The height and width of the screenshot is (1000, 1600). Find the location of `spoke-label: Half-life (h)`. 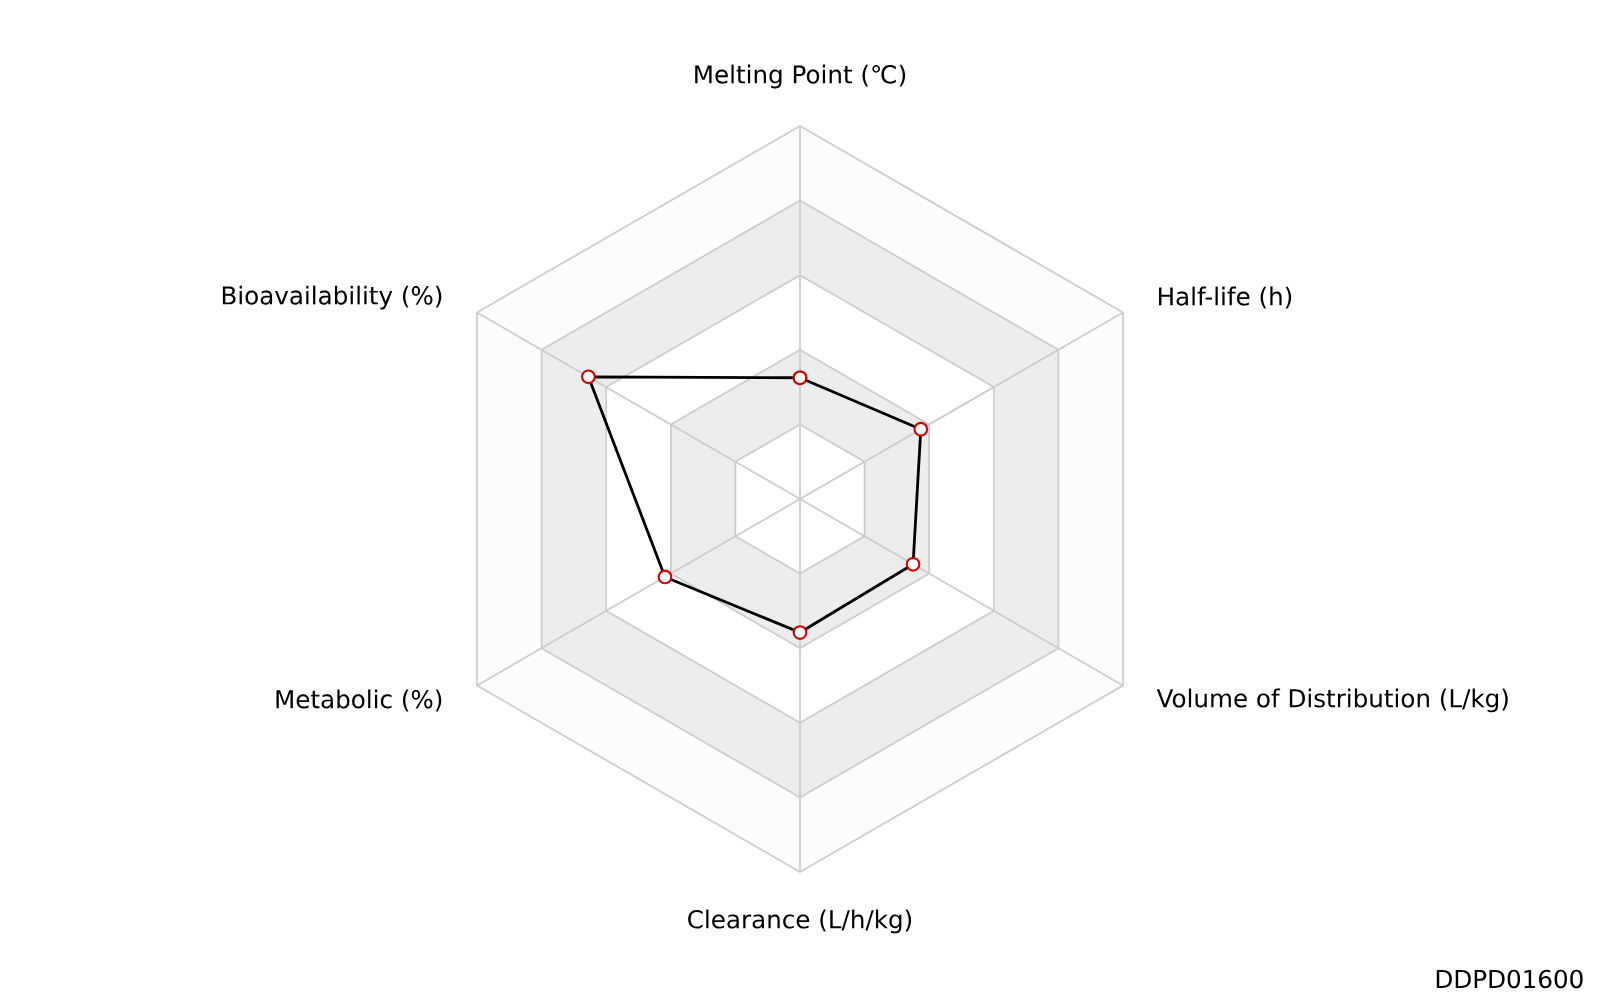

spoke-label: Half-life (h) is located at coordinates (1225, 297).